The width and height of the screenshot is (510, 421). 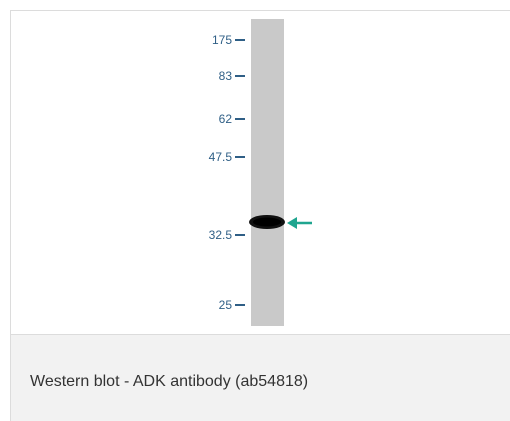 I want to click on marker-label: 175, so click(x=222, y=40).